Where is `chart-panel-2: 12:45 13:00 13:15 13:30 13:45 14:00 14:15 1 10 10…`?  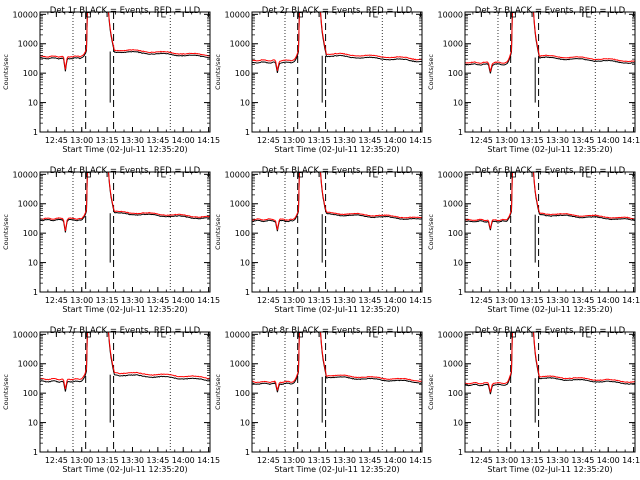
chart-panel-2: 12:45 13:00 13:15 13:30 13:45 14:00 14:15 1 10 10… is located at coordinates (323, 80).